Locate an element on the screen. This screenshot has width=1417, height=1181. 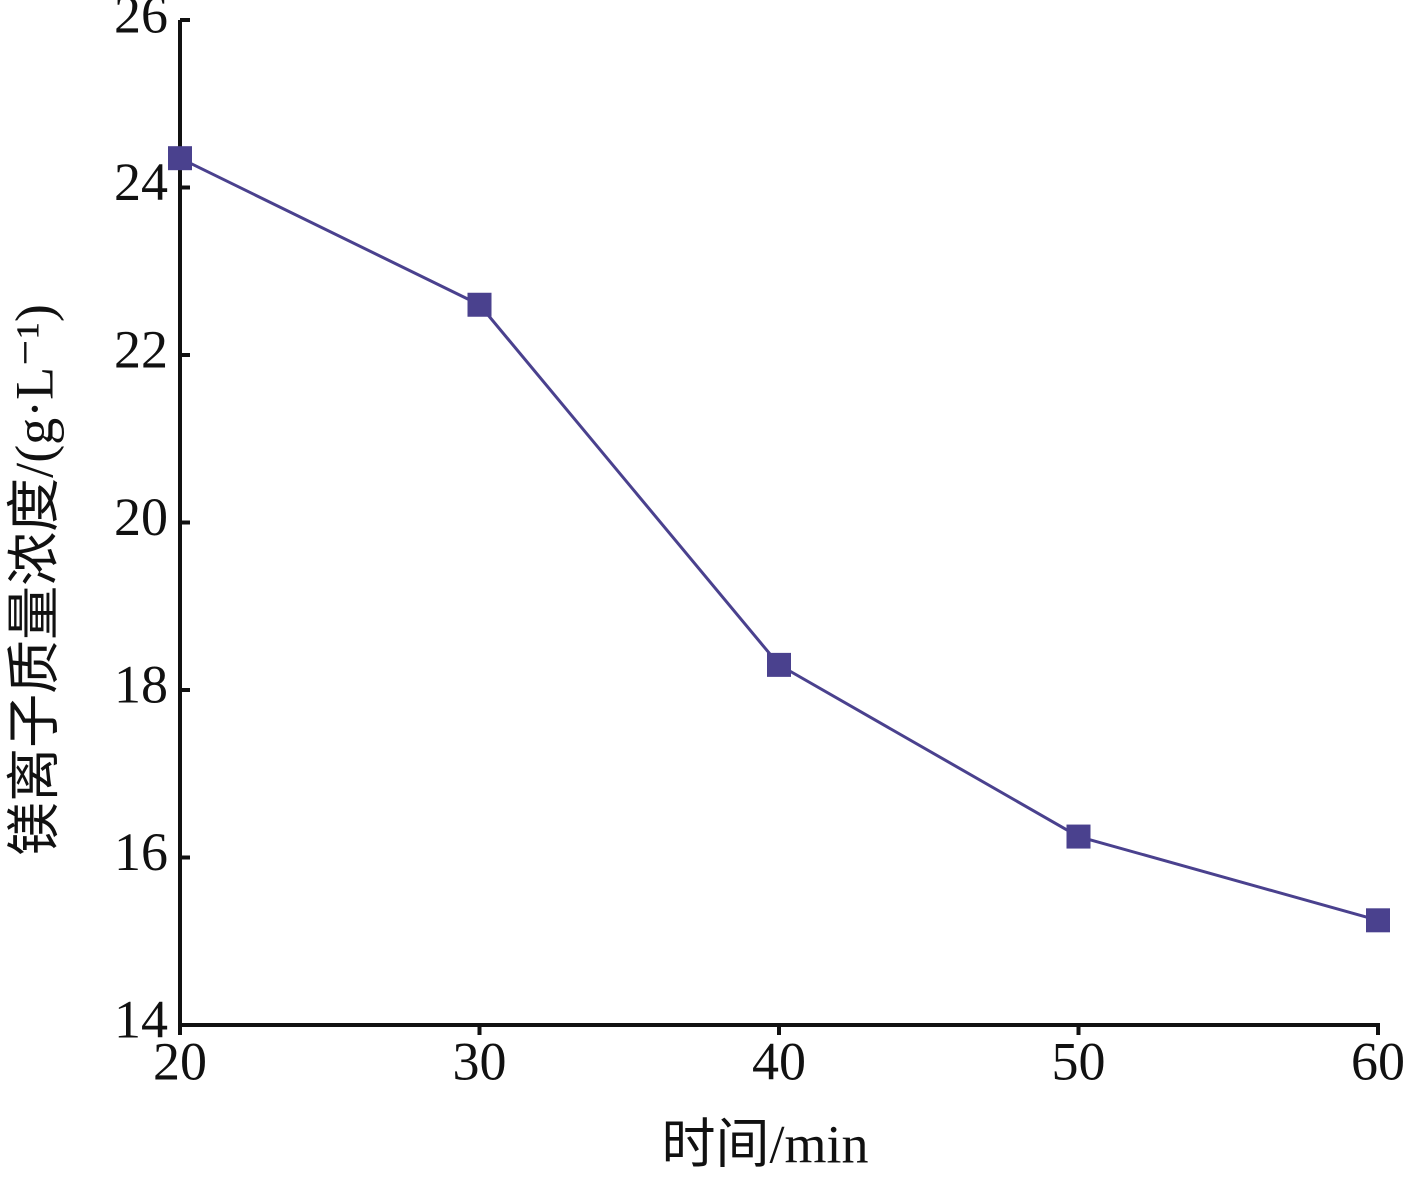
y-axis-label: 镁离子质量浓度/(g·L⁻¹) is located at coordinates (34, 580).